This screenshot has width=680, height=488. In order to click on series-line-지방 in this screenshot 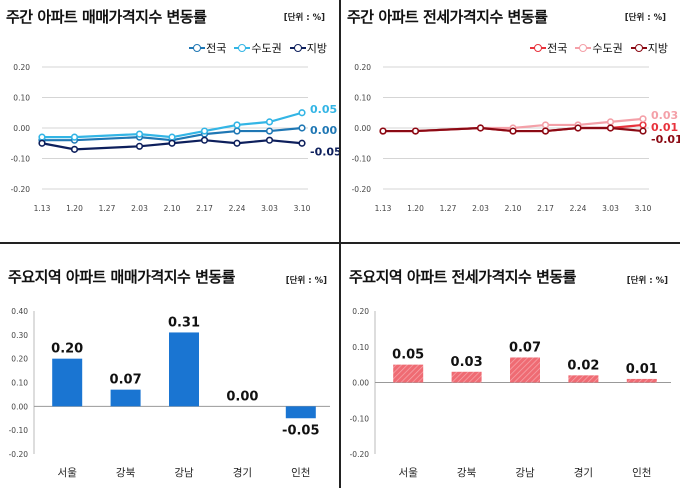, I will do `click(172, 145)`.